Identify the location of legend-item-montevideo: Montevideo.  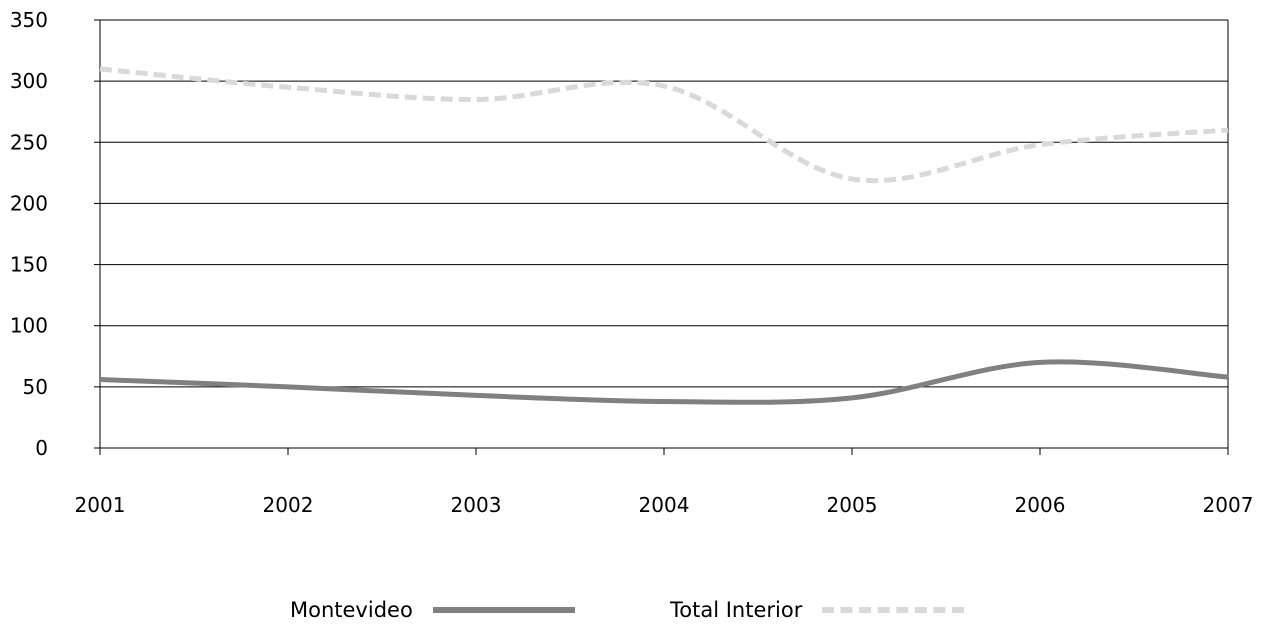
(432, 610).